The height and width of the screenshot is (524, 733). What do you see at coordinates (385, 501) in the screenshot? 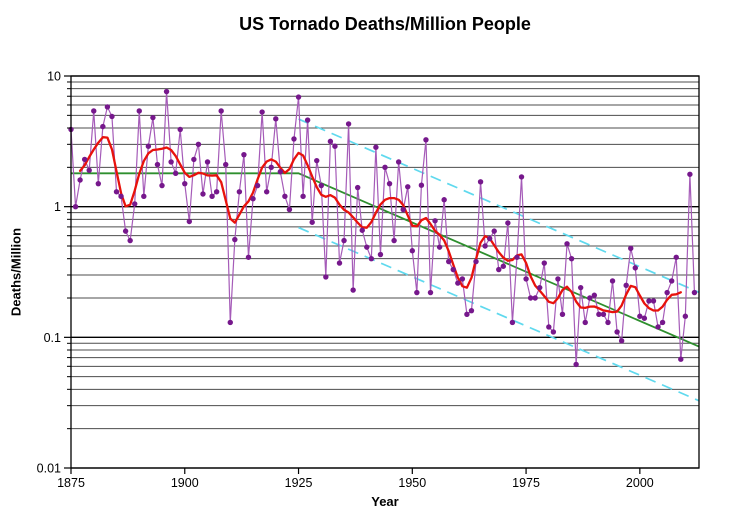
I see `x-axis-title: Year` at bounding box center [385, 501].